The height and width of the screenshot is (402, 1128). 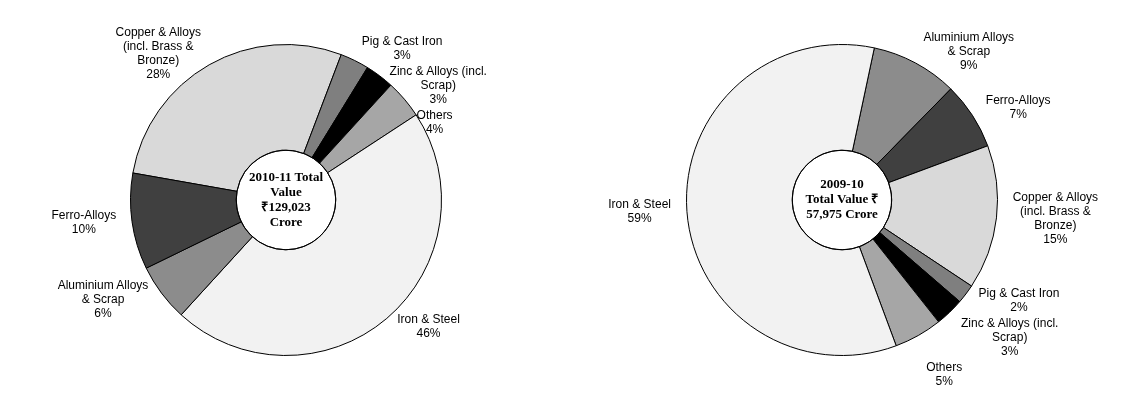 I want to click on data-label: 59%, so click(x=639, y=217).